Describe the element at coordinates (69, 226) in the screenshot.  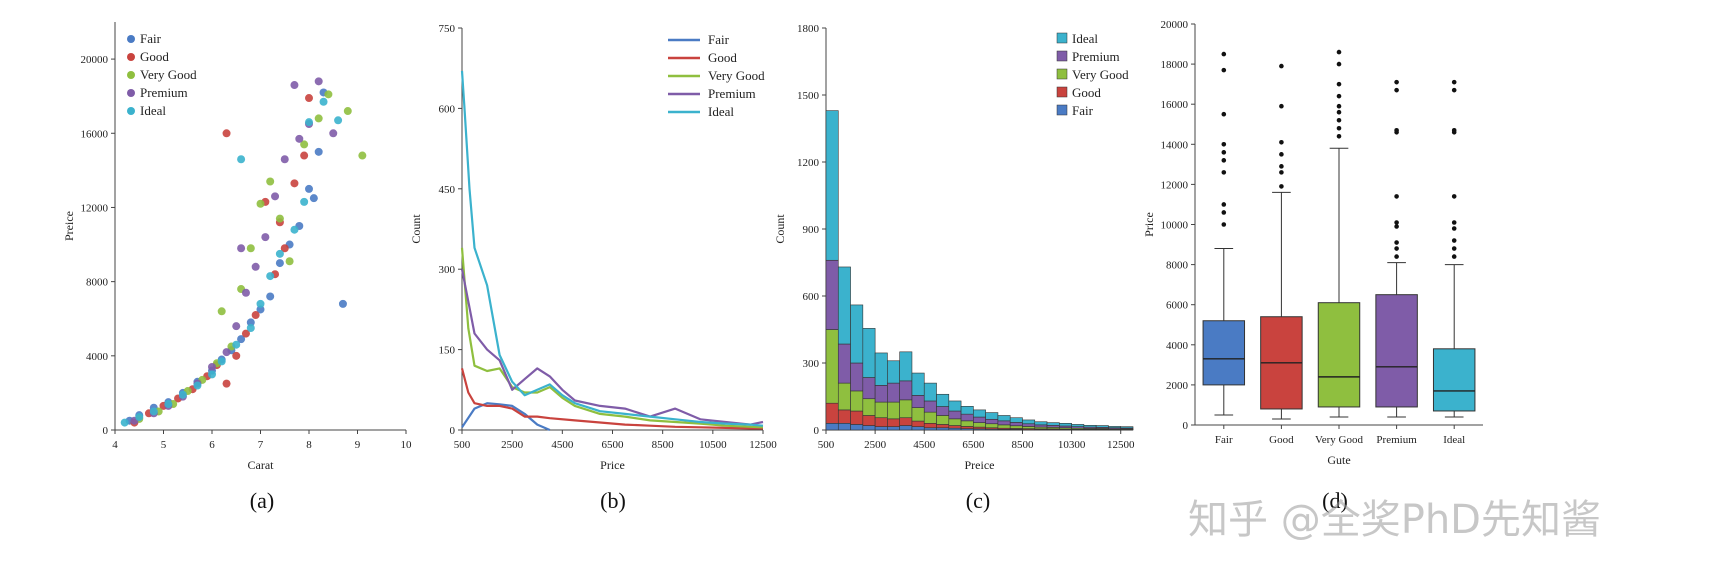
I see `y-axis-label: Preice` at that location.